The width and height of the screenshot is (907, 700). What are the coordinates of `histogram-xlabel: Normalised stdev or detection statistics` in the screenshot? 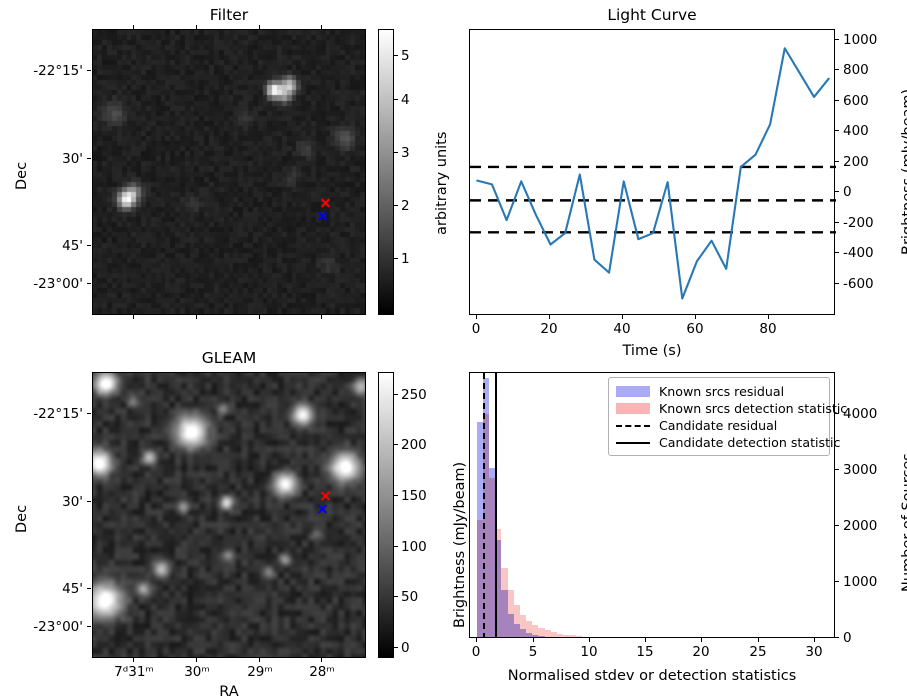 It's located at (652, 676).